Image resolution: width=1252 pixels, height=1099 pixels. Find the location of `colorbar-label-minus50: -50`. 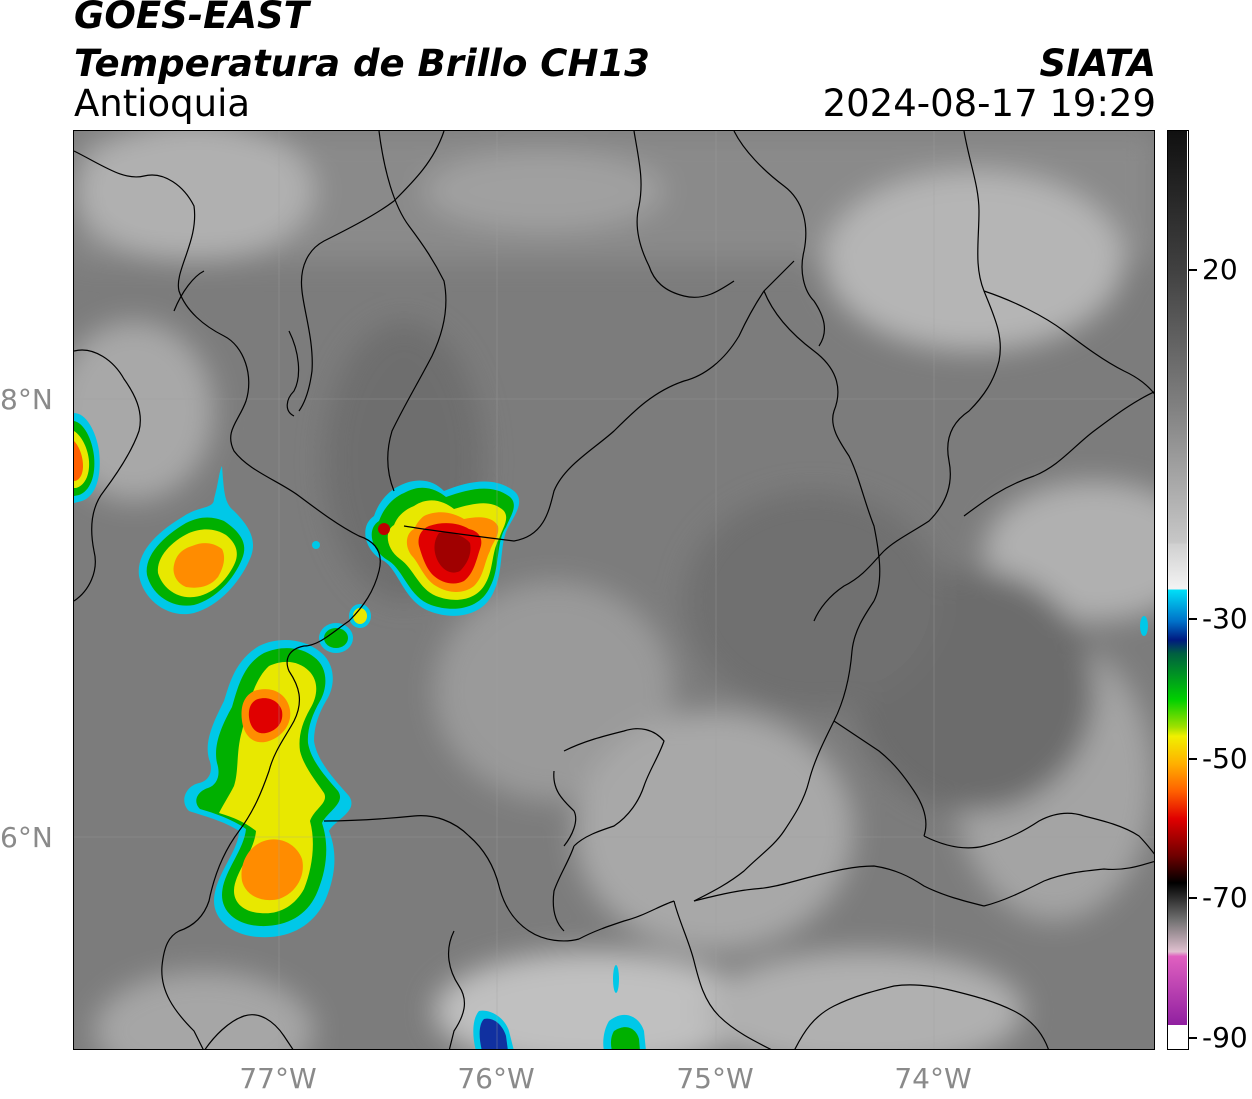

colorbar-label-minus50: -50 is located at coordinates (1225, 758).